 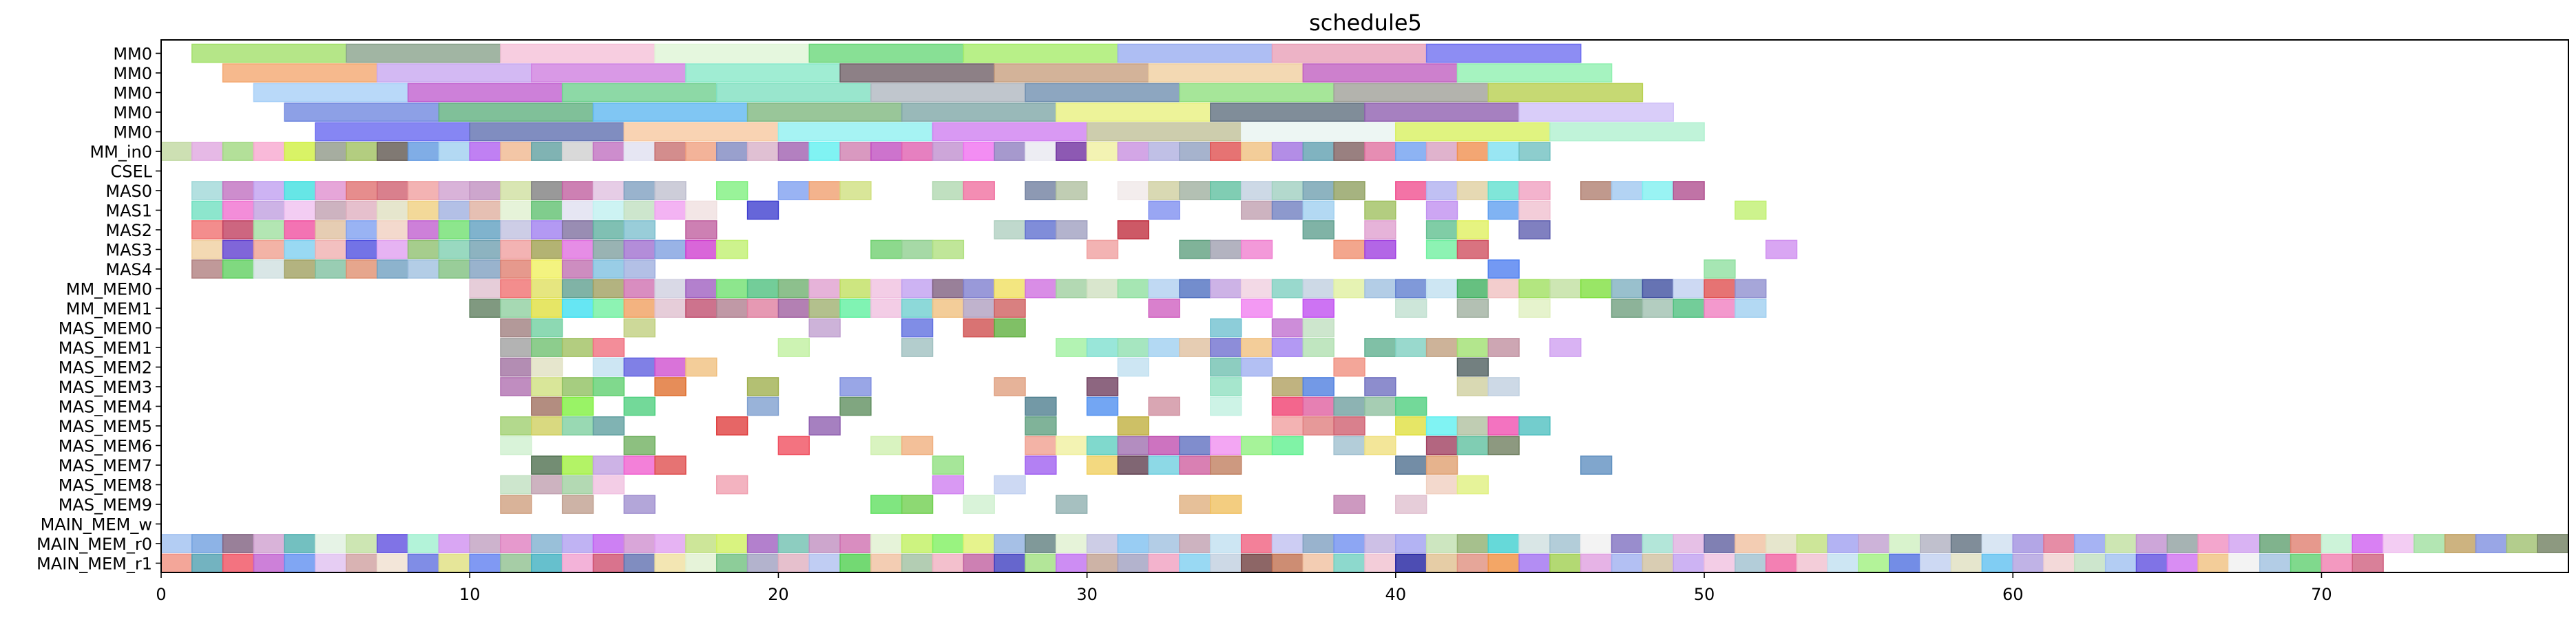 What do you see at coordinates (2013, 594) in the screenshot?
I see `x-tick-label: 60` at bounding box center [2013, 594].